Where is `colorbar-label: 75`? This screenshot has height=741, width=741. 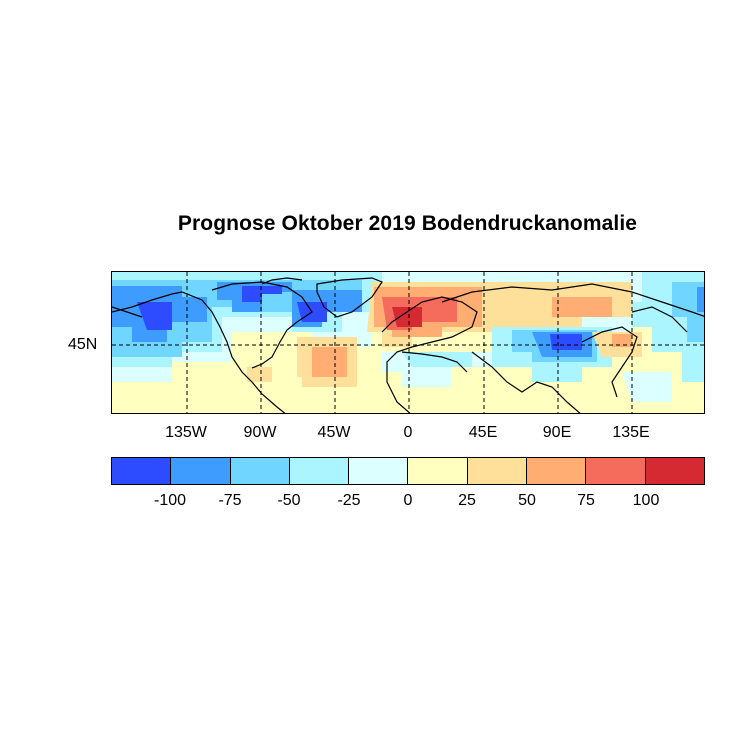
colorbar-label: 75 is located at coordinates (586, 500).